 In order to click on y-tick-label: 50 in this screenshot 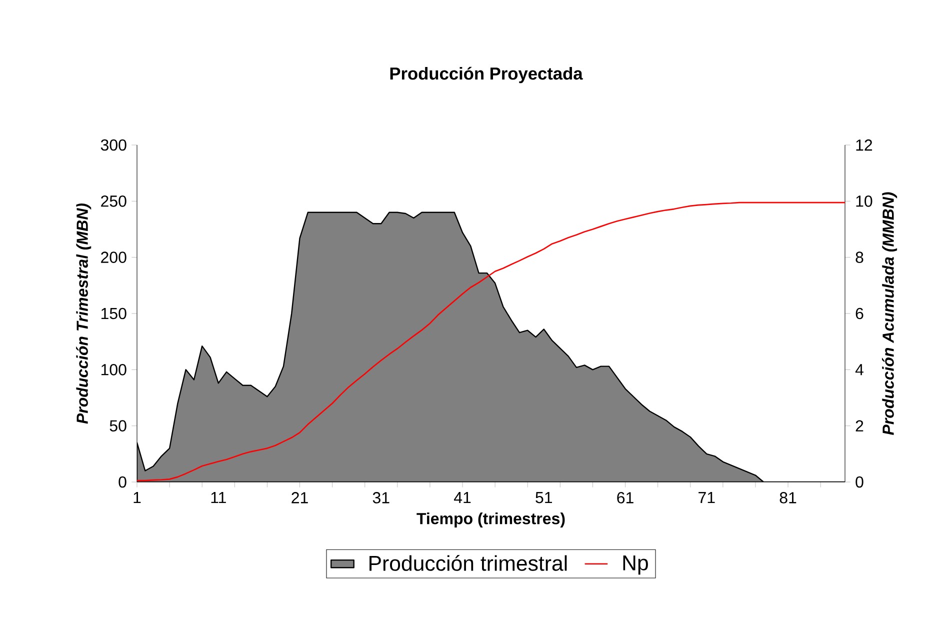, I will do `click(118, 426)`.